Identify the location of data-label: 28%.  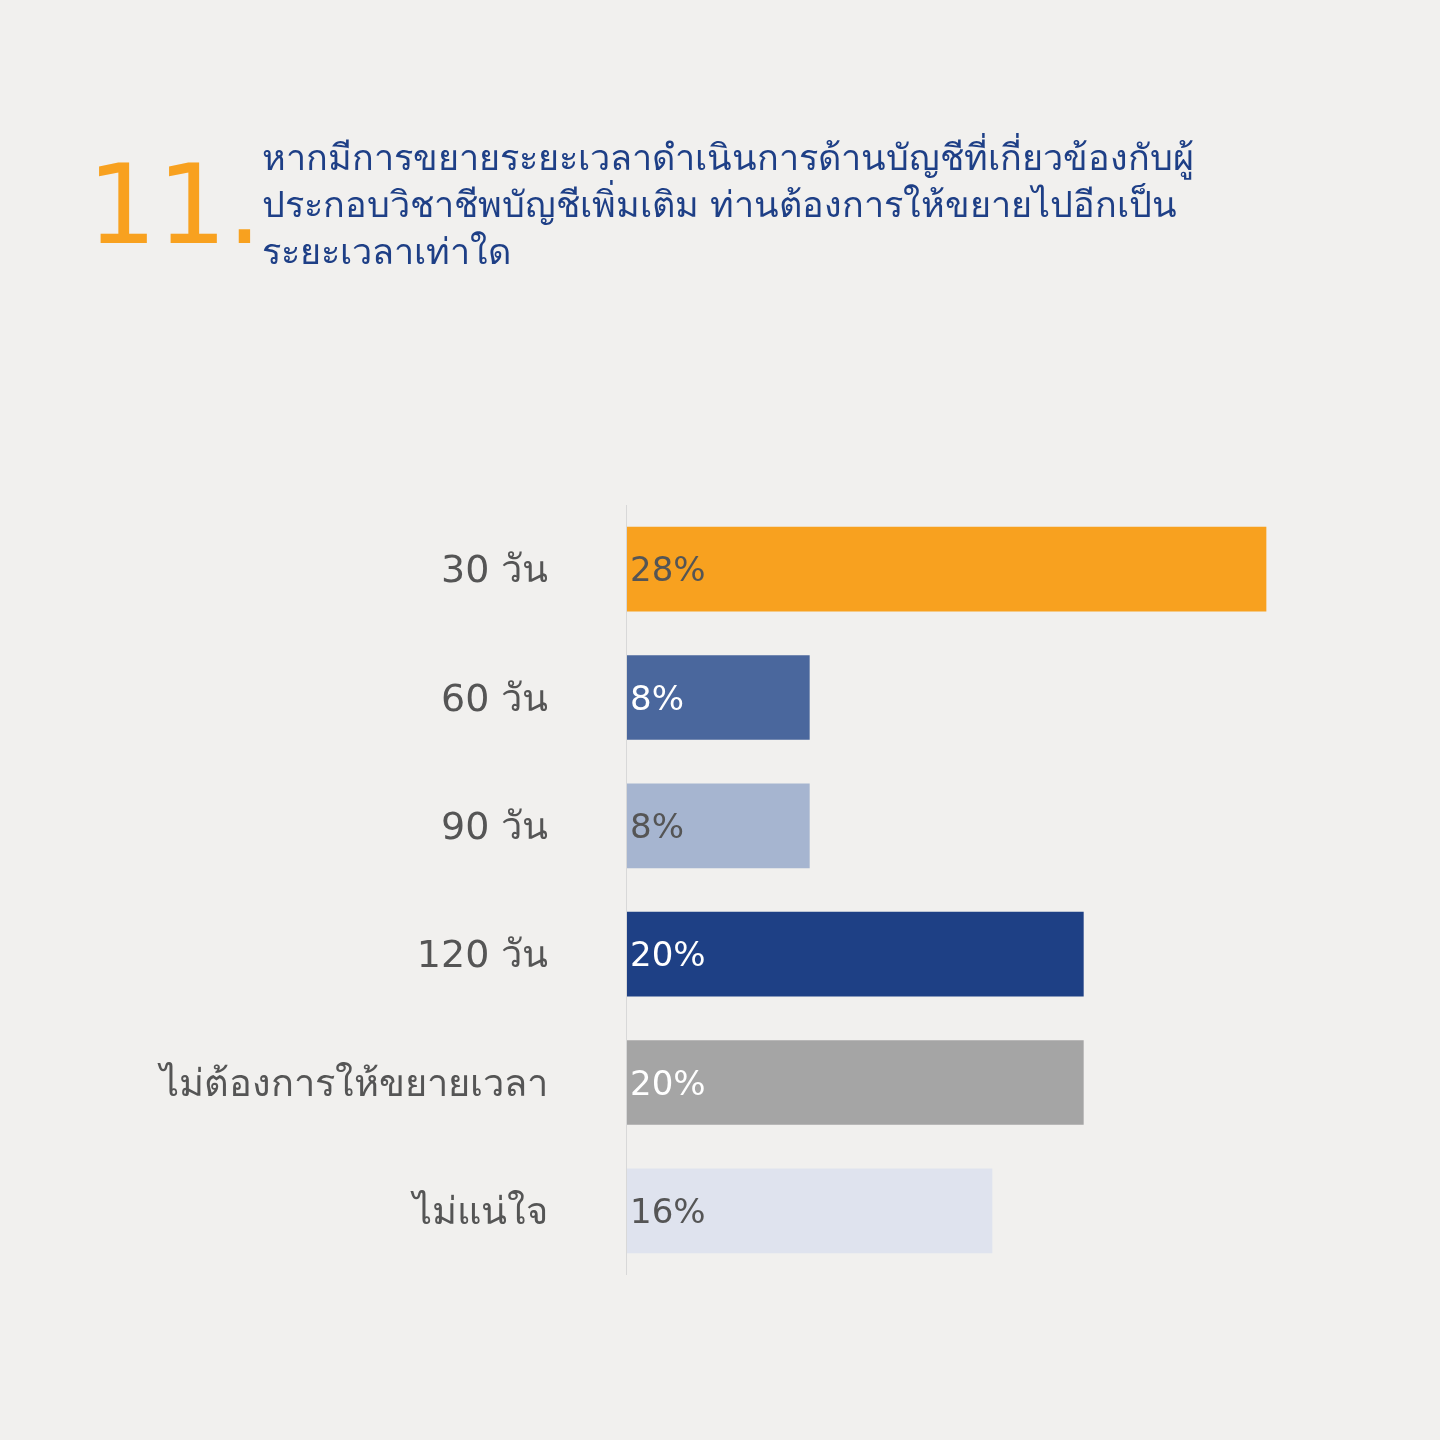
(668, 569).